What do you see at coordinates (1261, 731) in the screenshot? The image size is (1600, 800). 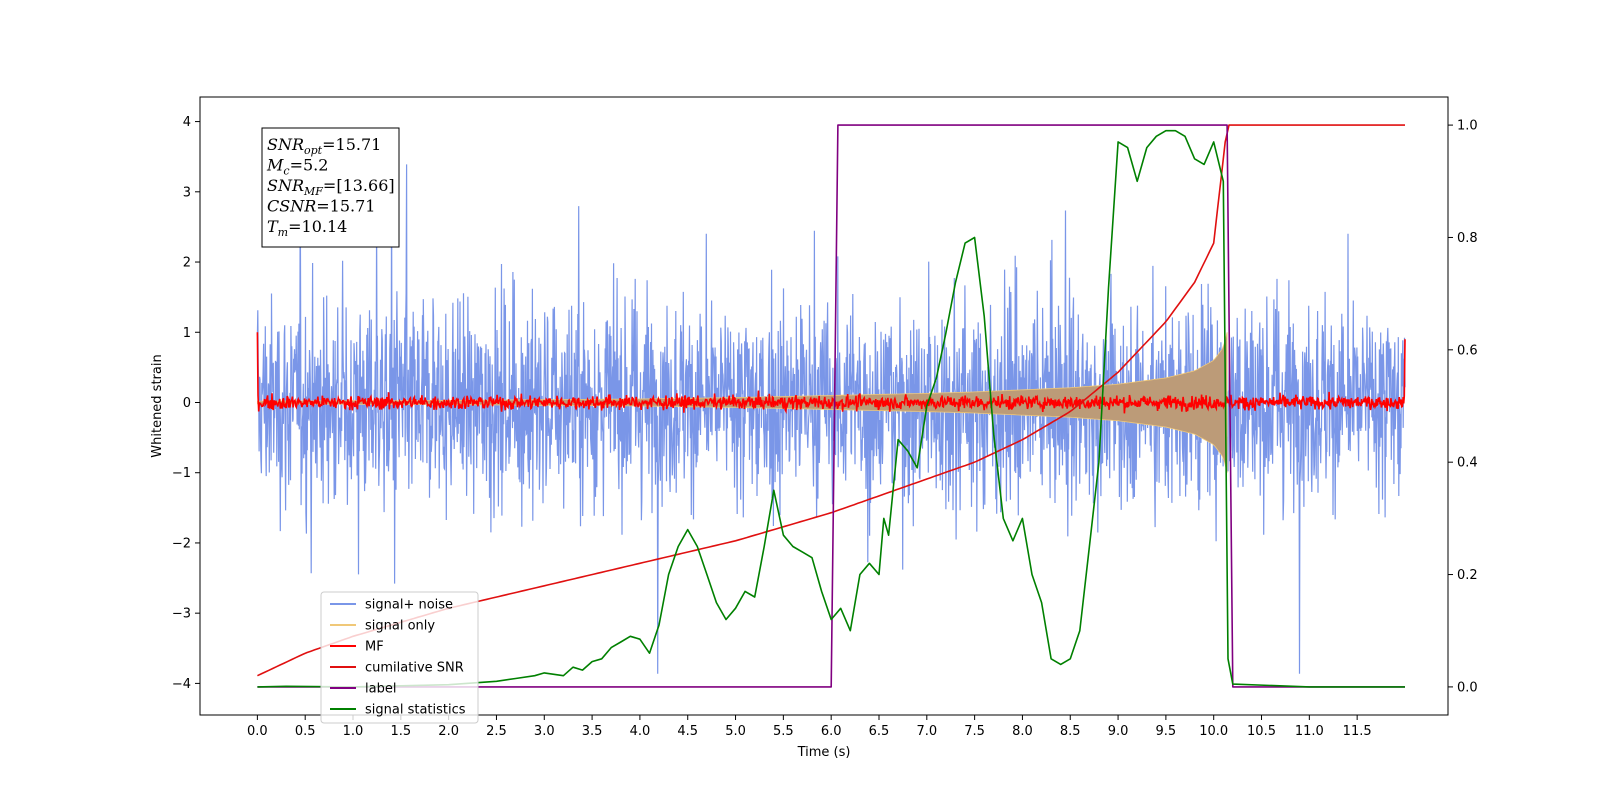 I see `x-tick-label: 10.5` at bounding box center [1261, 731].